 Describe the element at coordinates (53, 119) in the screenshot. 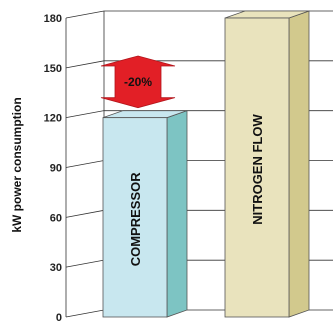

I see `y-tick-label: 120` at that location.